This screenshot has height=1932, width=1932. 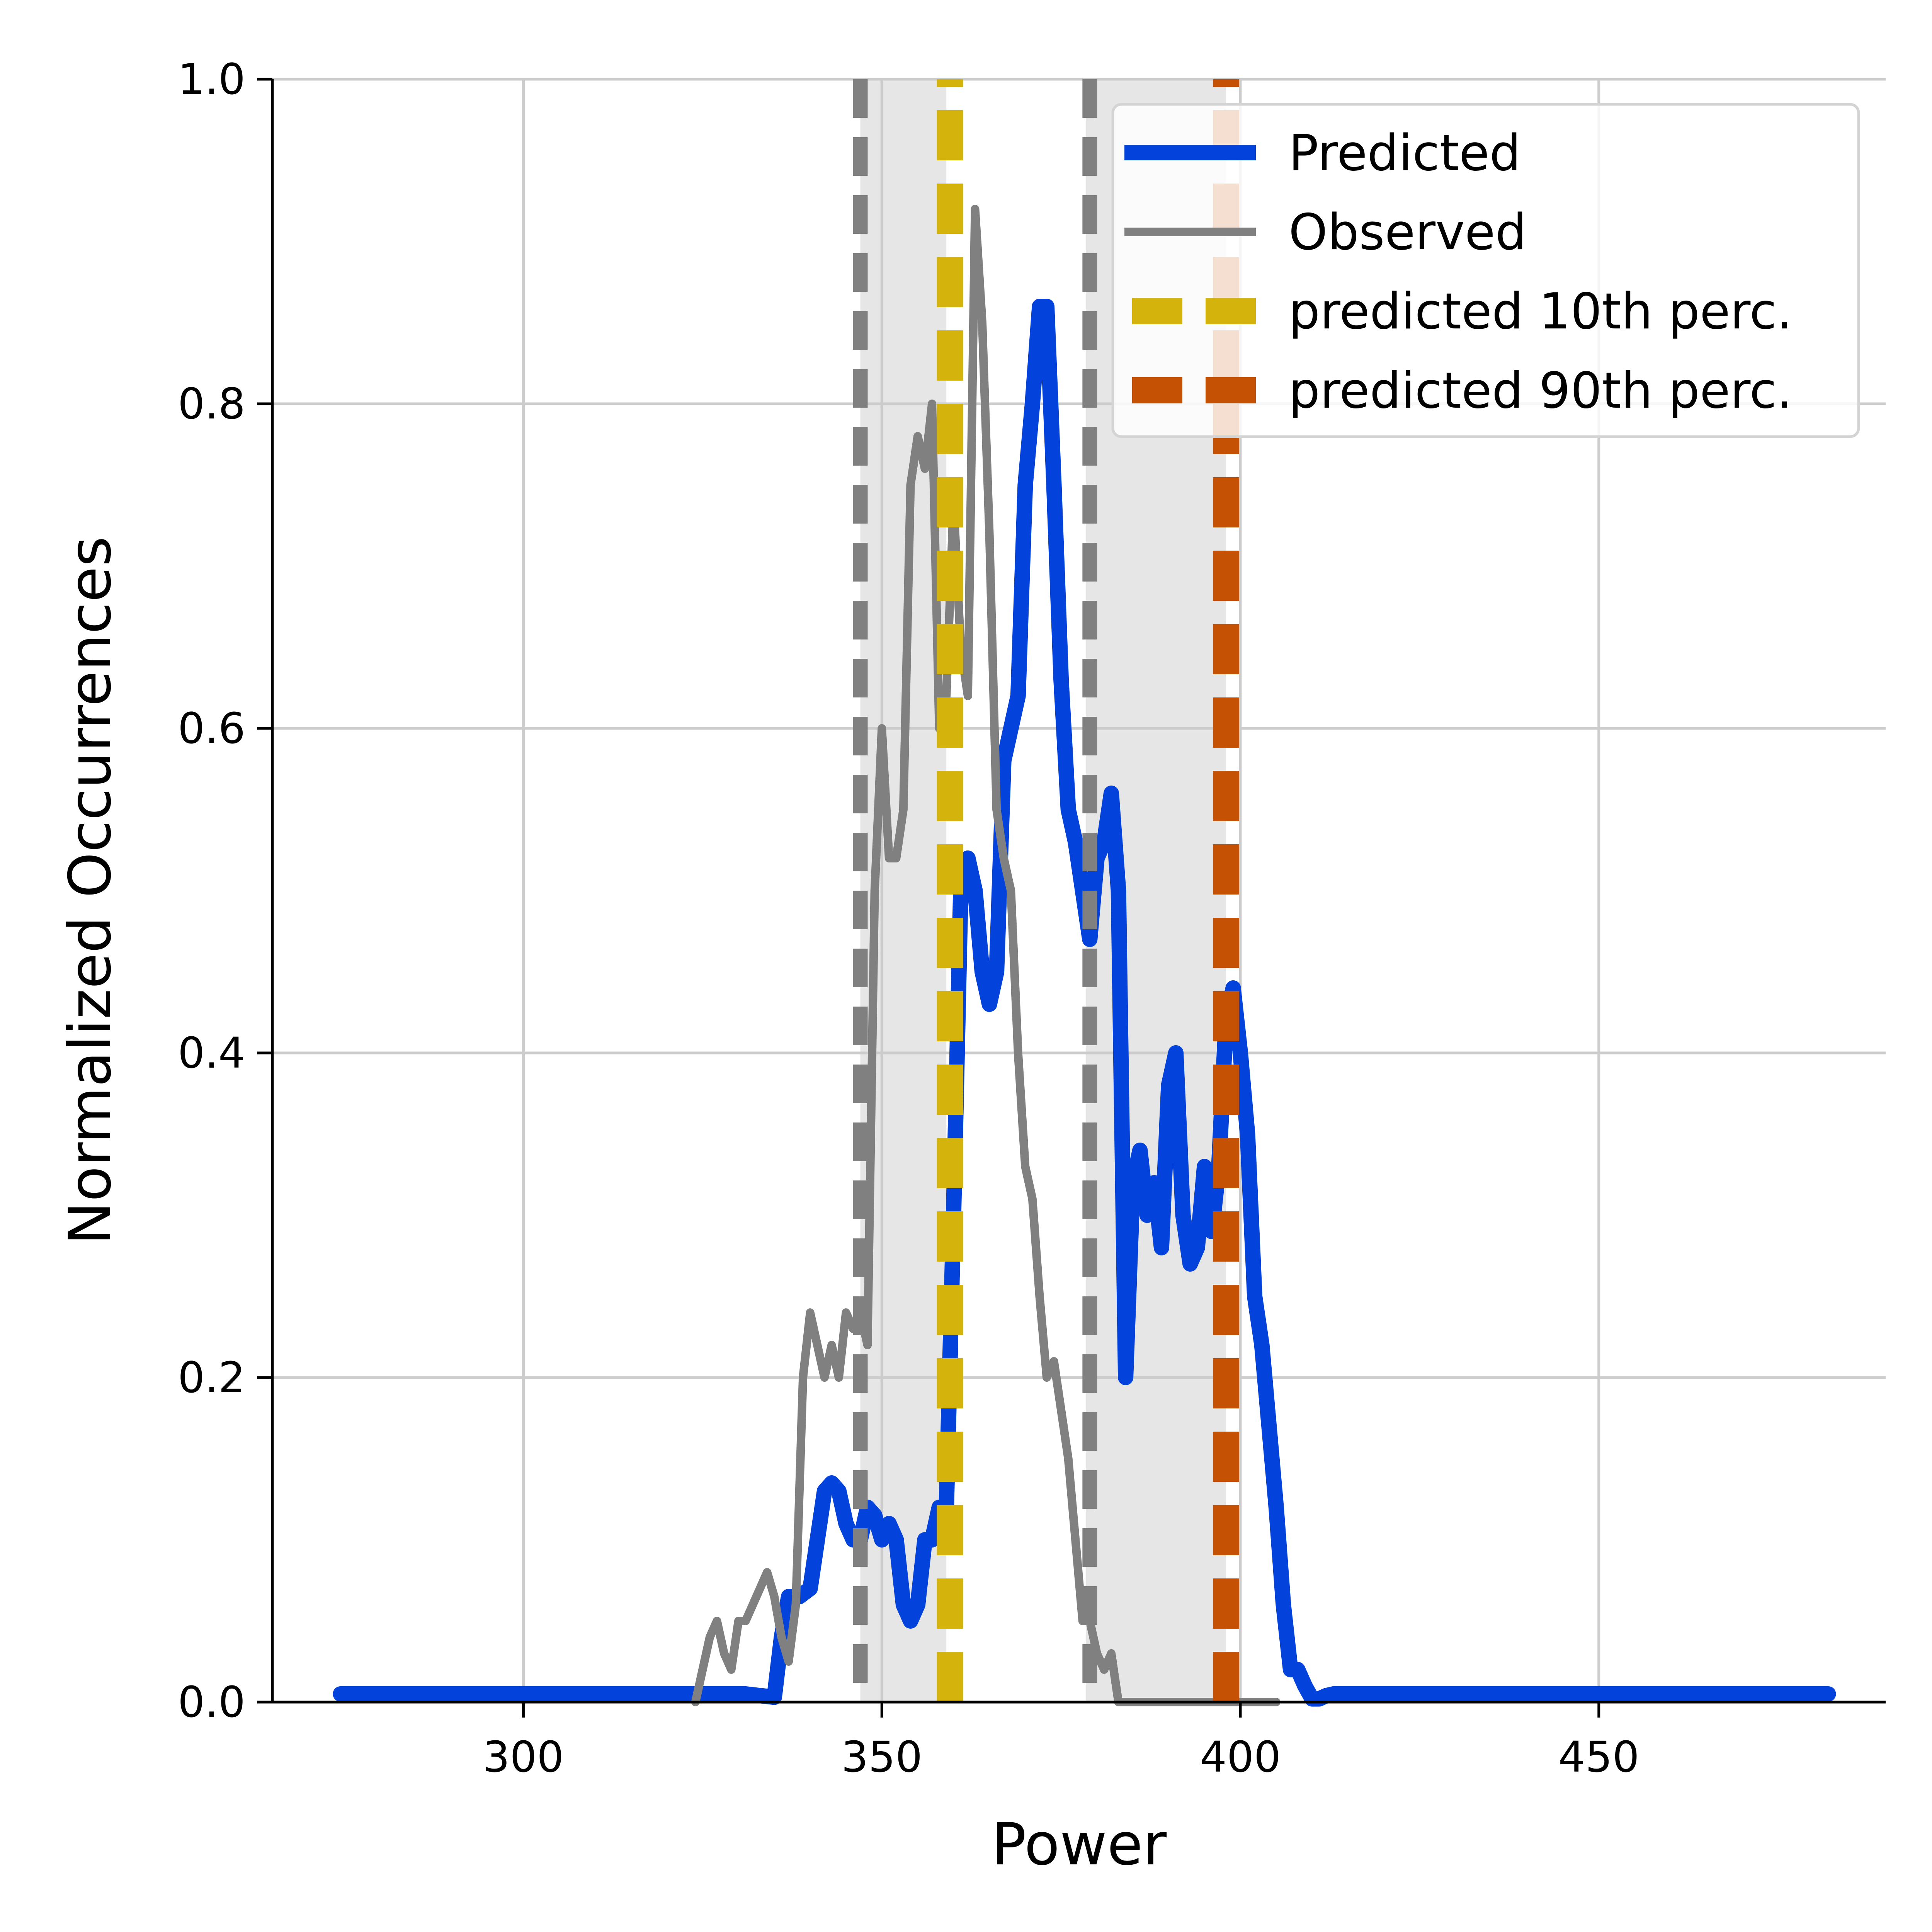 What do you see at coordinates (212, 1053) in the screenshot?
I see `y-tick-label: 0.4` at bounding box center [212, 1053].